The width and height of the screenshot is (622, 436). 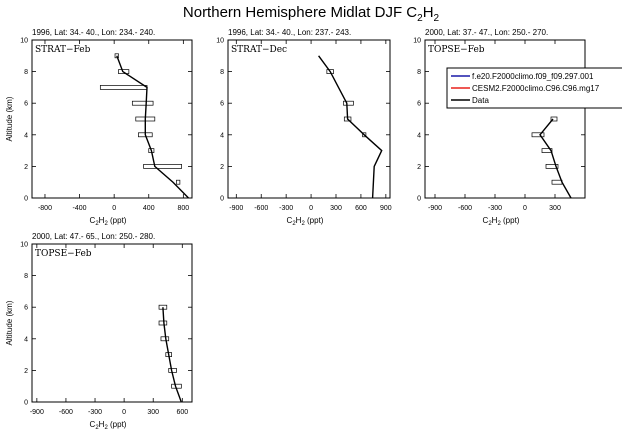 What do you see at coordinates (93, 236) in the screenshot?
I see `panel-header: 2000, Lat: 47.- 65., Lon: 250.- 280.` at bounding box center [93, 236].